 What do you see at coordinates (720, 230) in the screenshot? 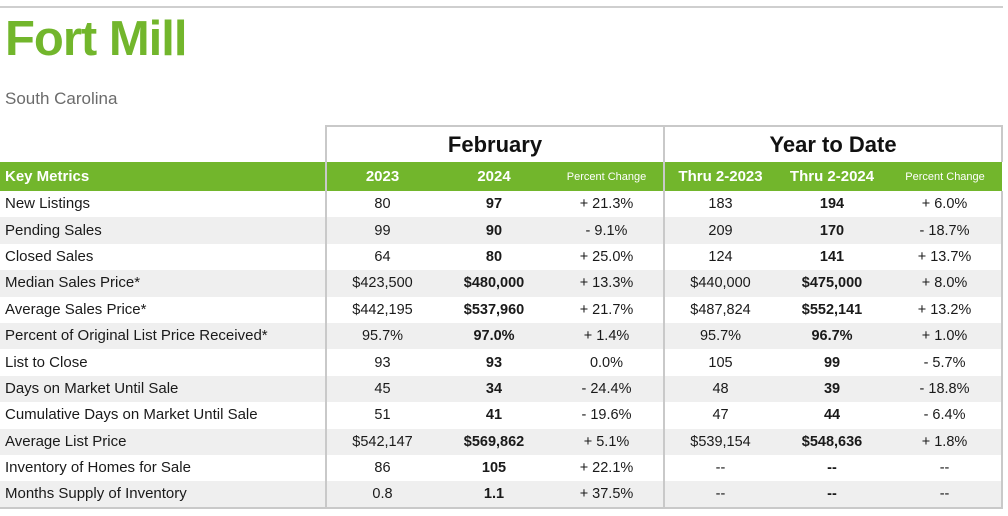
I see `ytd-2023-value: 209` at bounding box center [720, 230].